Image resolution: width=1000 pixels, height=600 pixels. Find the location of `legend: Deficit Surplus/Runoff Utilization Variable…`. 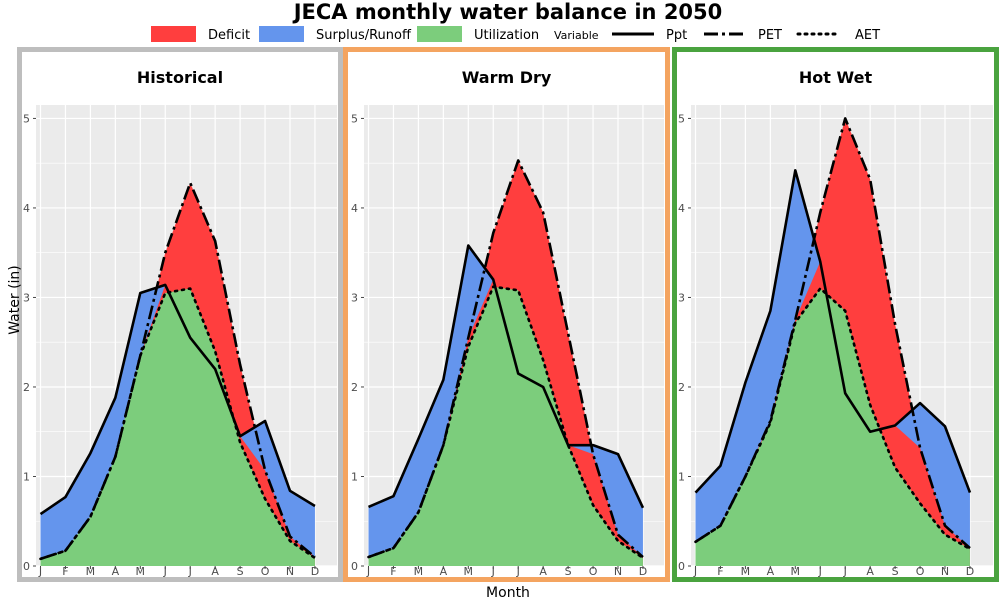

legend: Deficit Surplus/Runoff Utilization Variable… is located at coordinates (515, 34).